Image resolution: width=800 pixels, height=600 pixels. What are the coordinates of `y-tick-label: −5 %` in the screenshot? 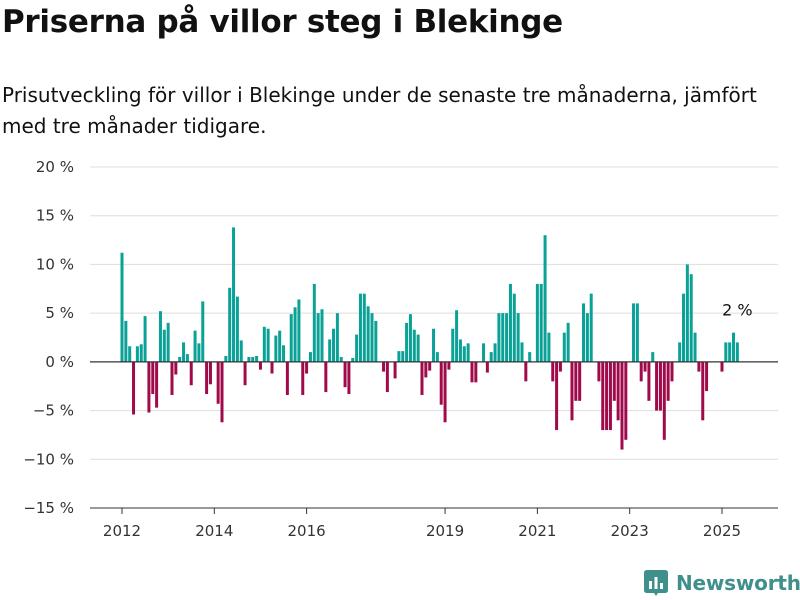 It's located at (53, 411).